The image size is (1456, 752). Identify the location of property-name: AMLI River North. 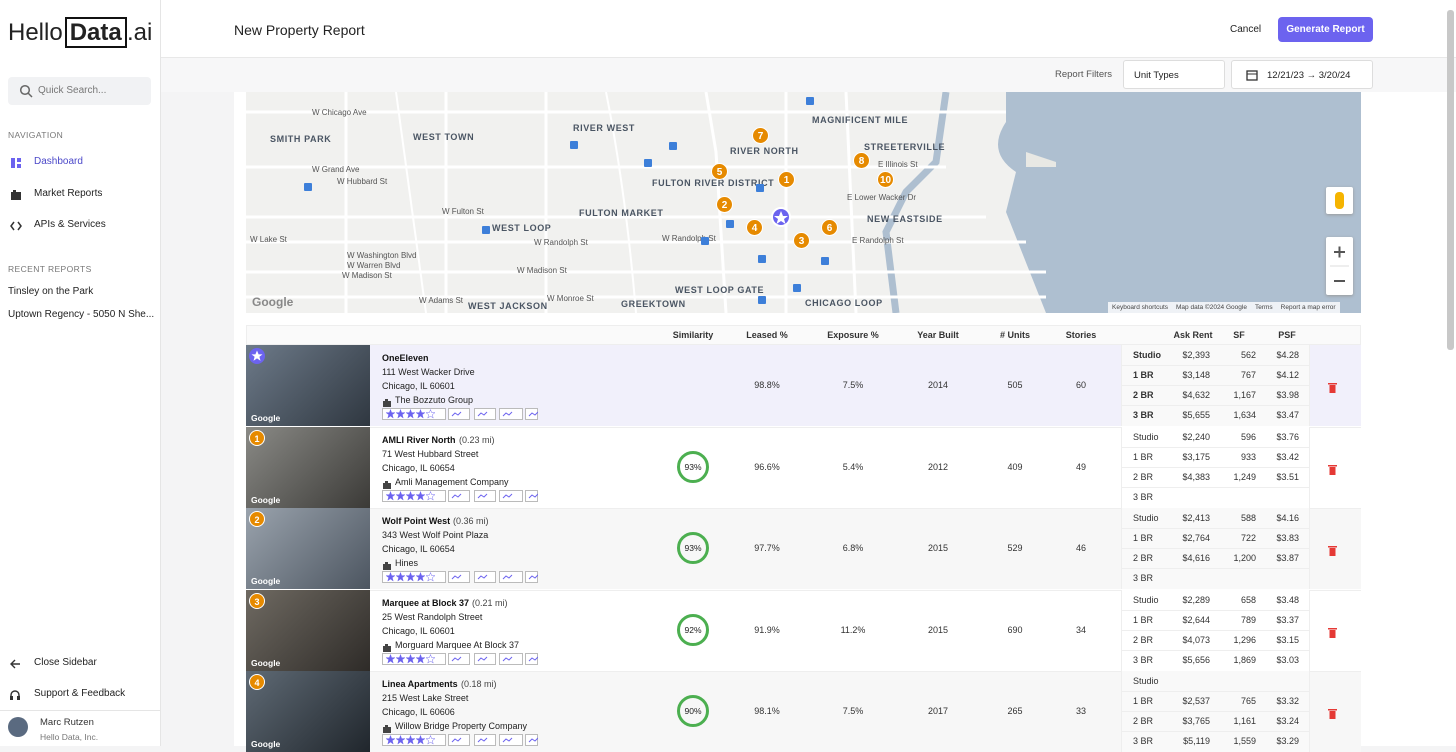
(419, 439).